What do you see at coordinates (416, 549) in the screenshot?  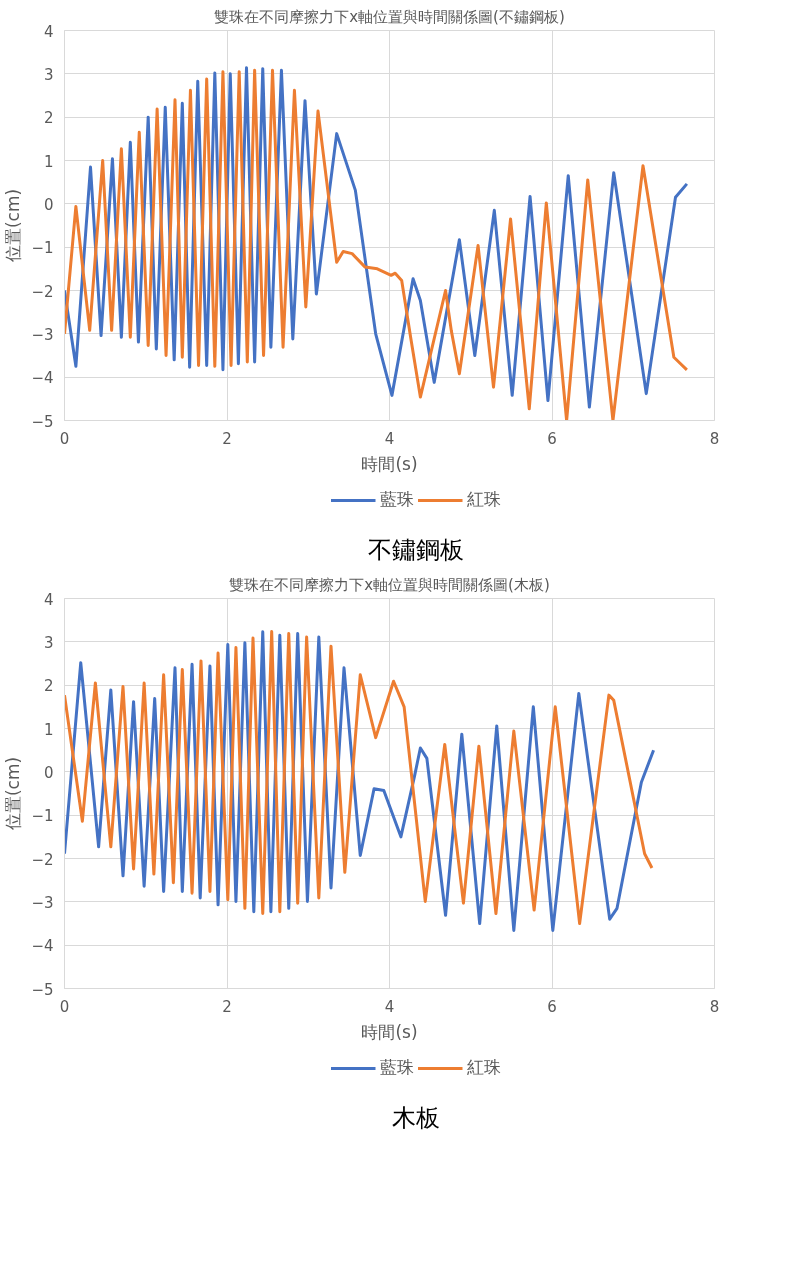 I see `text: 不鏽鋼板` at bounding box center [416, 549].